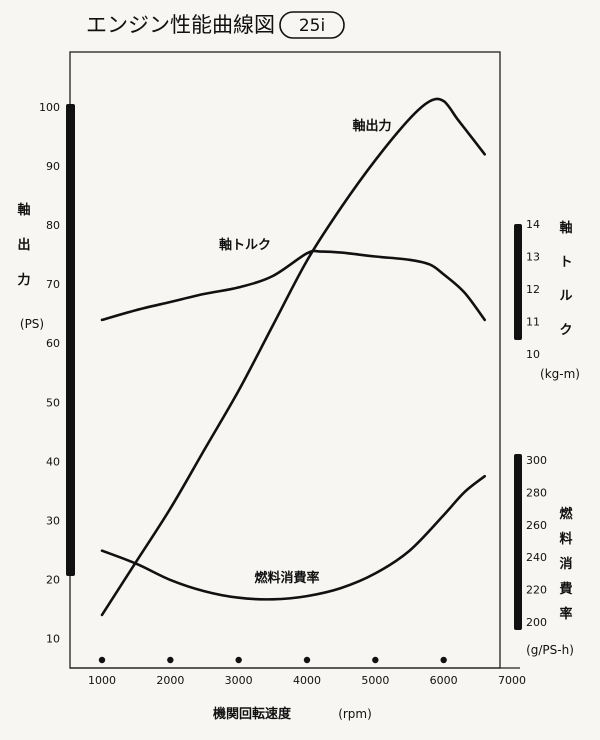  I want to click on torque-axis-unit: (kg-m), so click(560, 374).